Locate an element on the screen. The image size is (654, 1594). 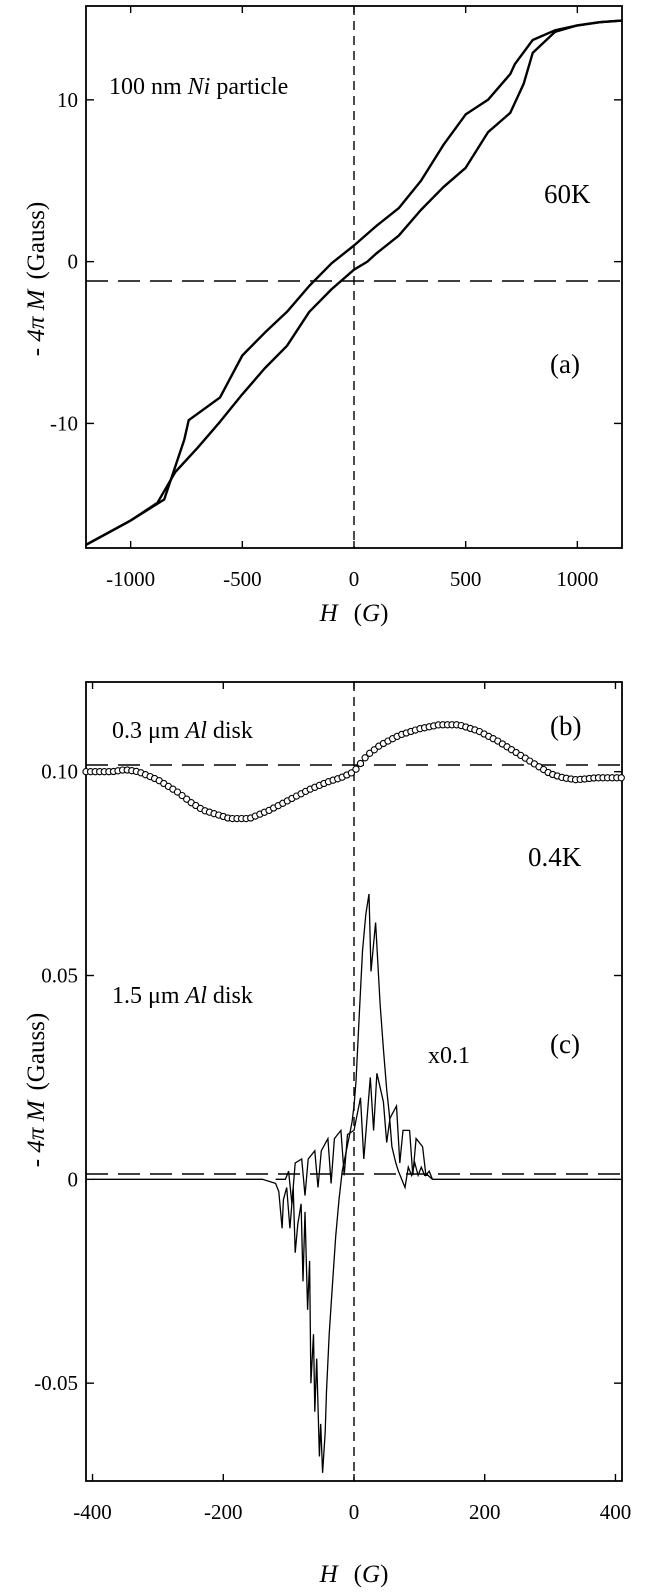
panel-a-y-tick-label: -10 is located at coordinates (64, 423).